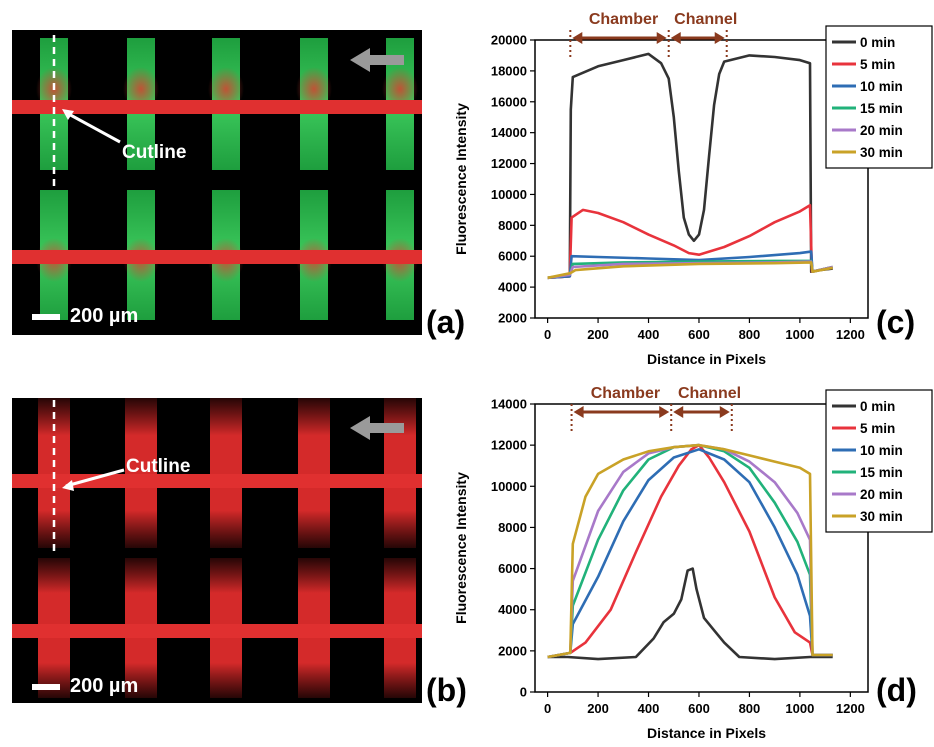 The image size is (934, 747). What do you see at coordinates (896, 322) in the screenshot?
I see `panel-label-c: (c)` at bounding box center [896, 322].